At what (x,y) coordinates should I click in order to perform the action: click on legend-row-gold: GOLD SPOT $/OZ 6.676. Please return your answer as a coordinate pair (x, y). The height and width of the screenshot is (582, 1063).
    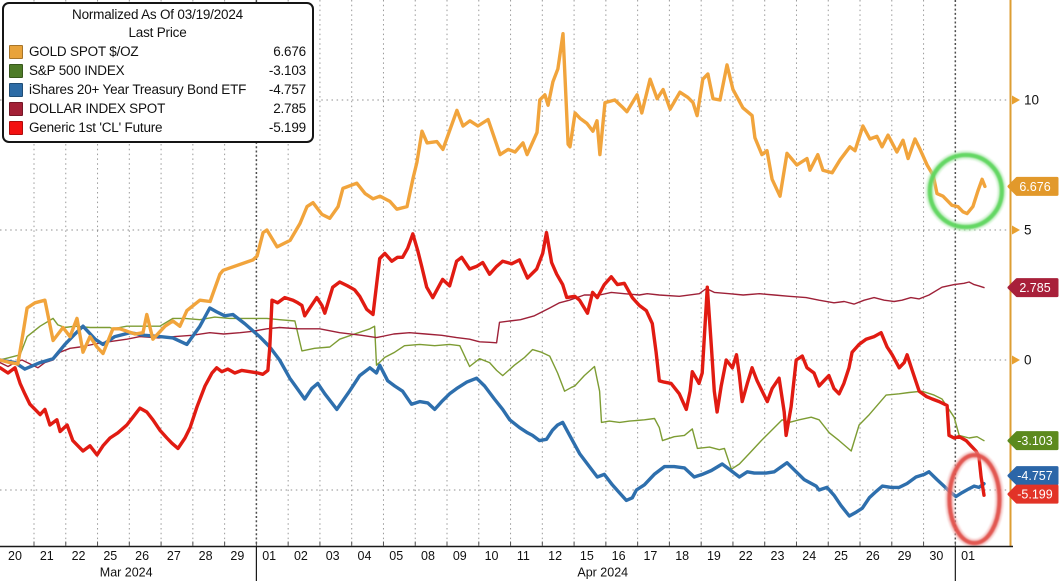
    Looking at the image, I should click on (157, 51).